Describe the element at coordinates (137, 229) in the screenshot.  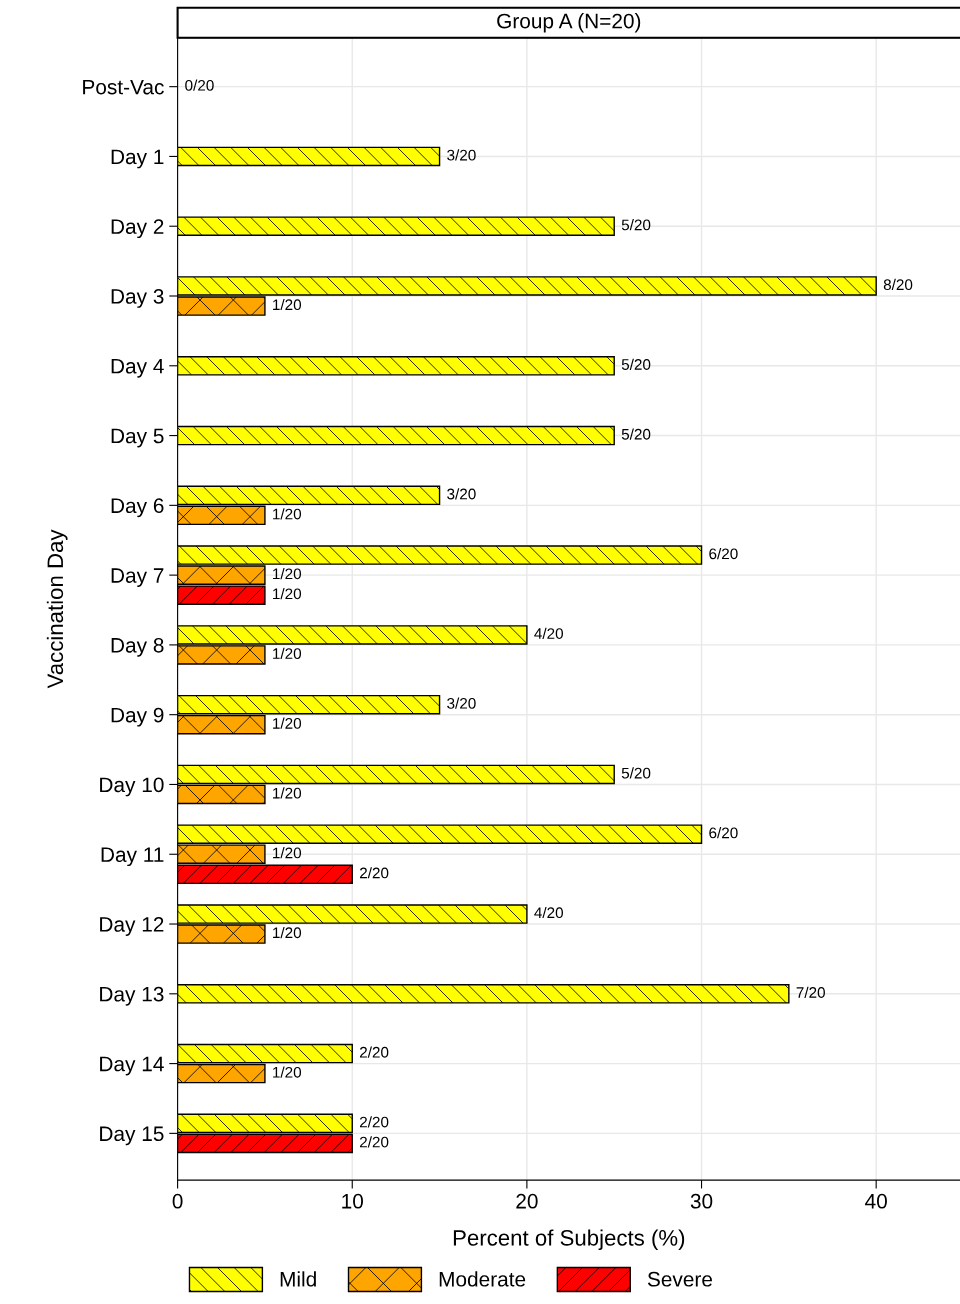
I see `y-tick-label: Day 2` at that location.